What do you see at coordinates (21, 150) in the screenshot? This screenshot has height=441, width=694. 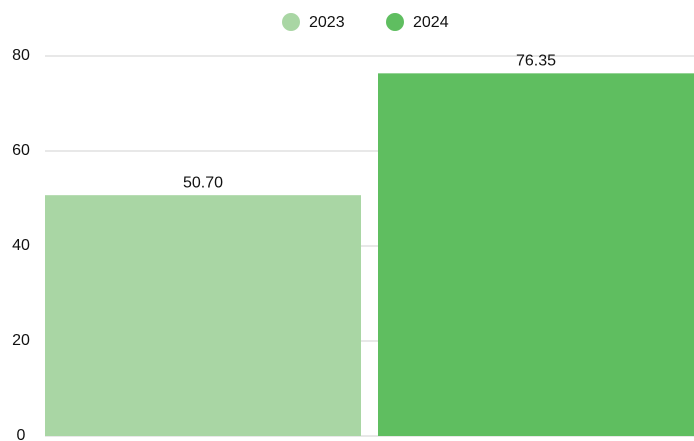 I see `y-tick-label: 60` at bounding box center [21, 150].